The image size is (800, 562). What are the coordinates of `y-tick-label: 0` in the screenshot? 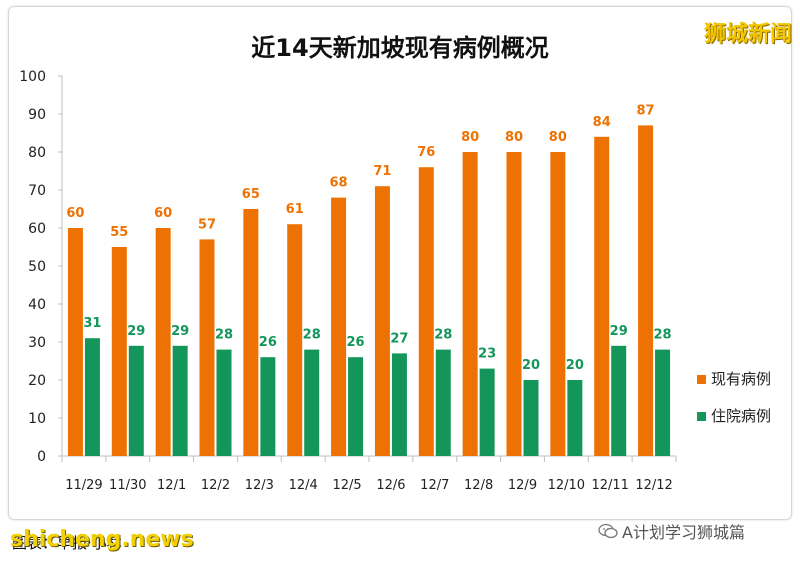 It's located at (41, 457).